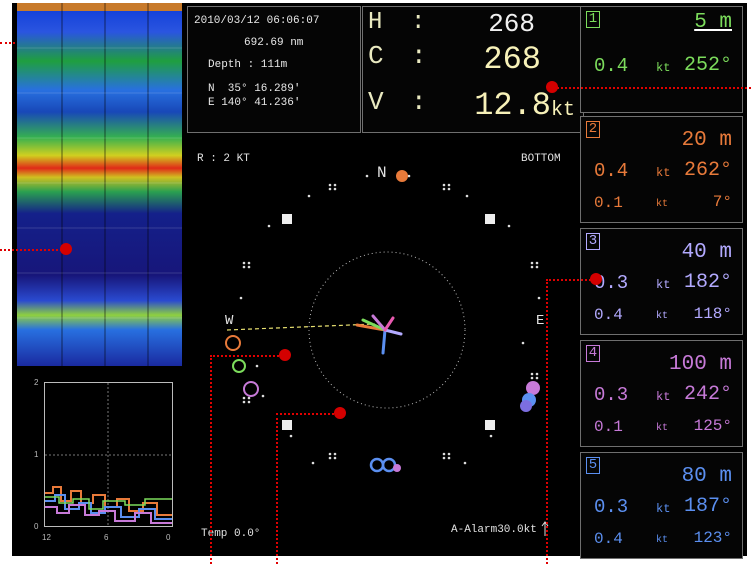  I want to click on callout-dot-circle-center, so click(340, 413).